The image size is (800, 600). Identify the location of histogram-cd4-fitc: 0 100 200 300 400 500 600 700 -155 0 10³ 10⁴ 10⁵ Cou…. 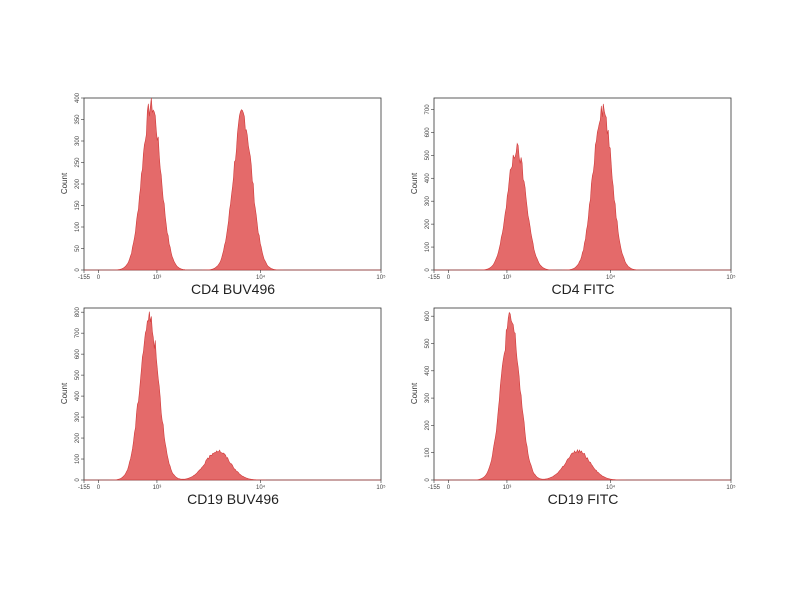
(575, 200).